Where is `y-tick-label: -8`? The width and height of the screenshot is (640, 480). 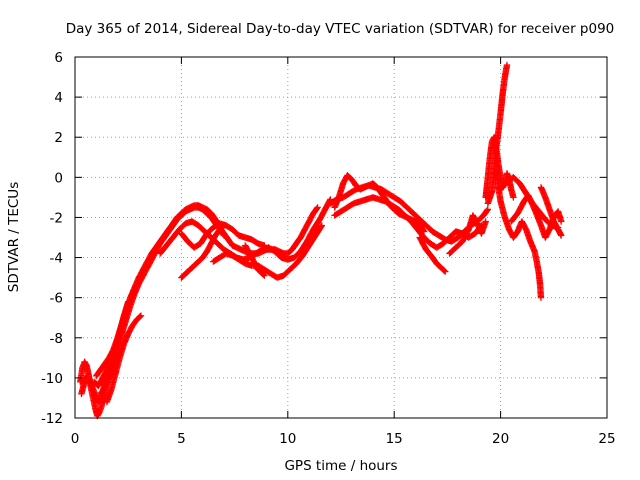
y-tick-label: -8 is located at coordinates (56, 339).